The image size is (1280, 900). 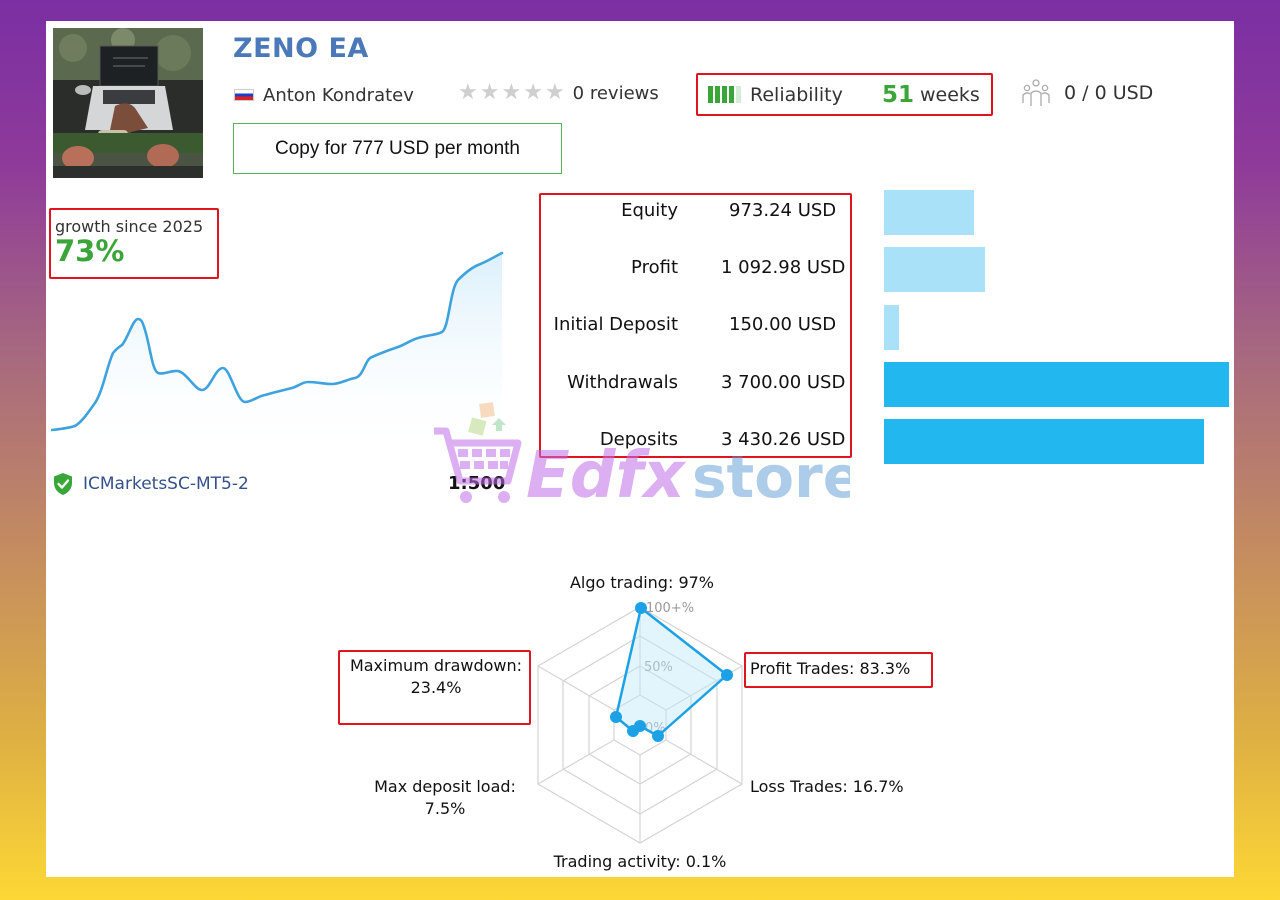 What do you see at coordinates (934, 269) in the screenshot?
I see `bar-profit` at bounding box center [934, 269].